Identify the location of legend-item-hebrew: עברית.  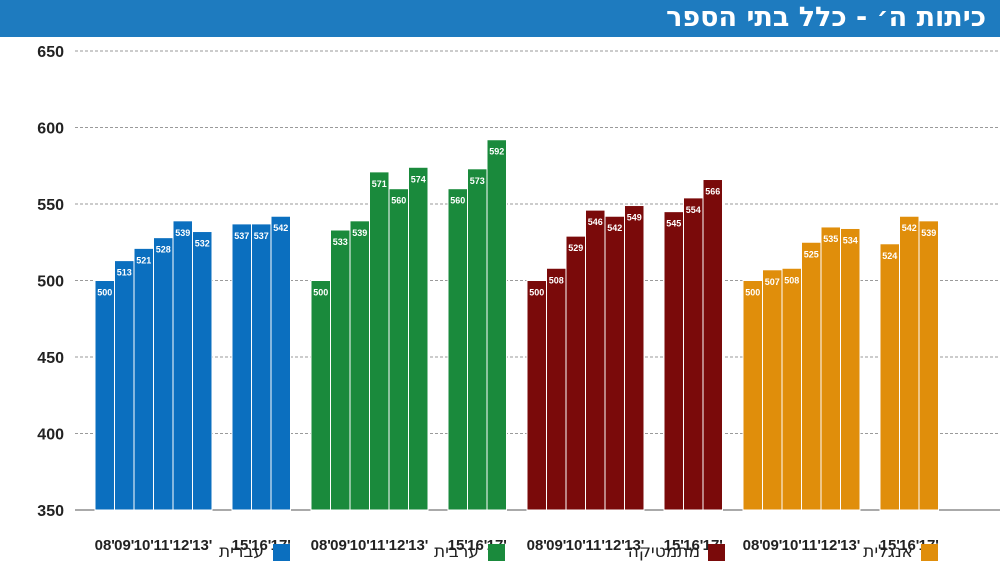
(245, 551).